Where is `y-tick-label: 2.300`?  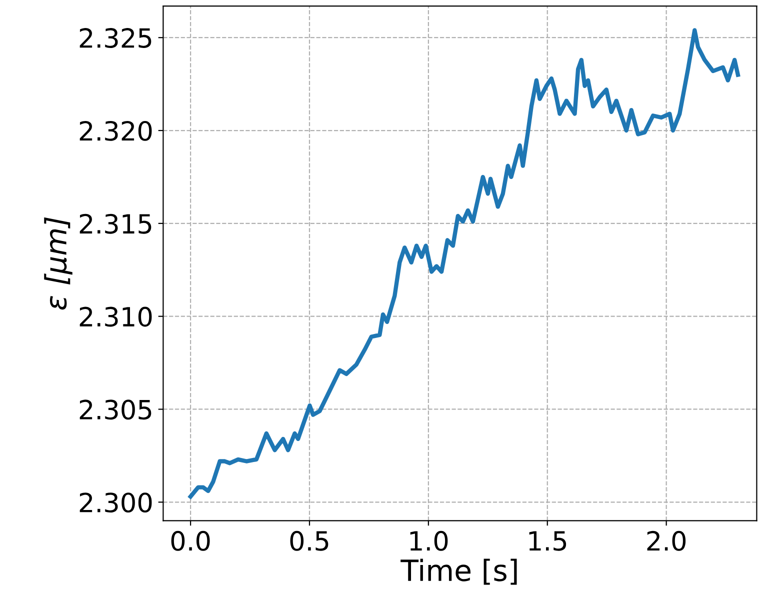
y-tick-label: 2.300 is located at coordinates (116, 502).